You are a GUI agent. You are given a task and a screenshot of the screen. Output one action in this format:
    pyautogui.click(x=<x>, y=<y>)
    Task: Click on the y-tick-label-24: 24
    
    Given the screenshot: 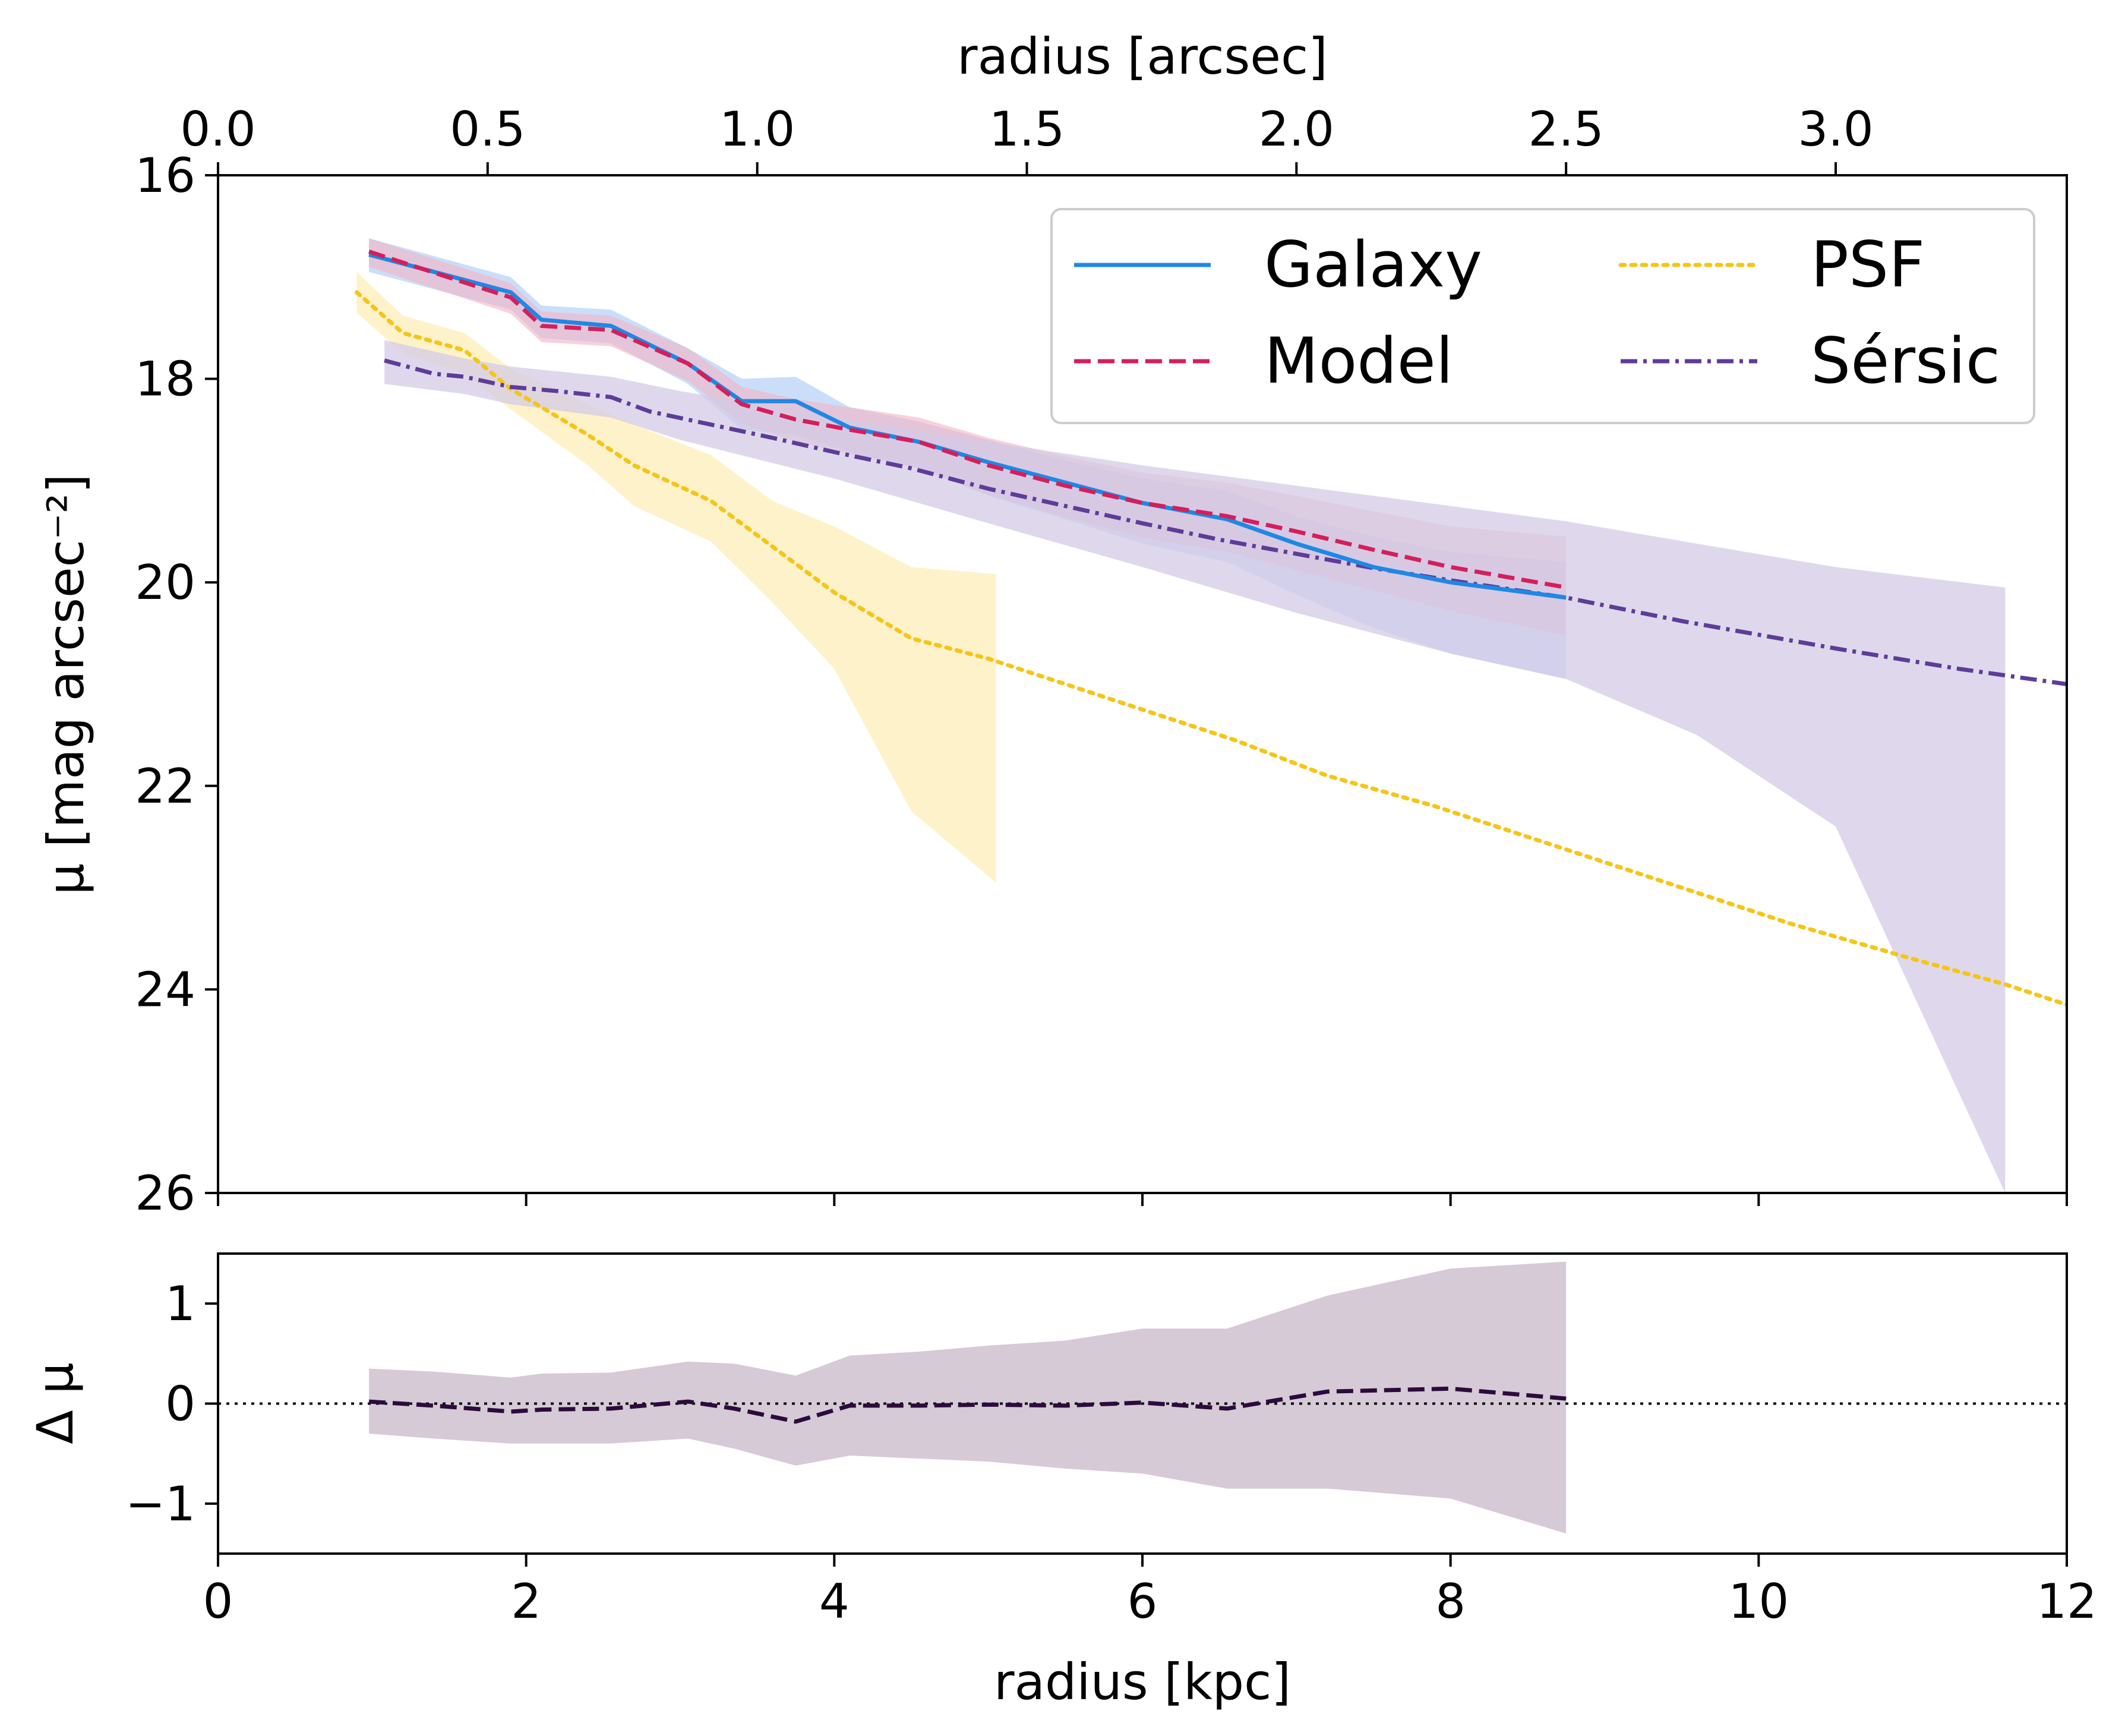 What is the action you would take?
    pyautogui.click(x=165, y=989)
    